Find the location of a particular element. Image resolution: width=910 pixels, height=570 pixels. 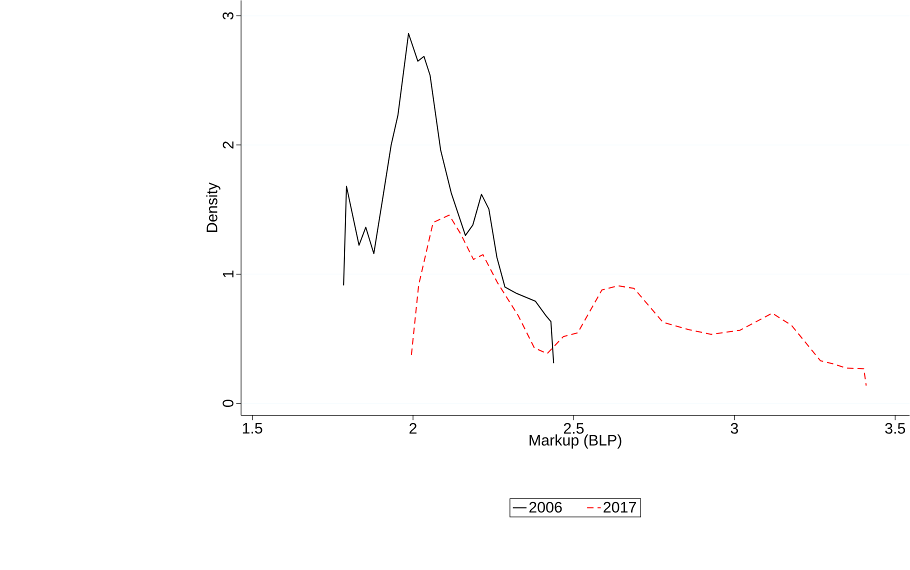

y-tick-label: 2 is located at coordinates (228, 144).